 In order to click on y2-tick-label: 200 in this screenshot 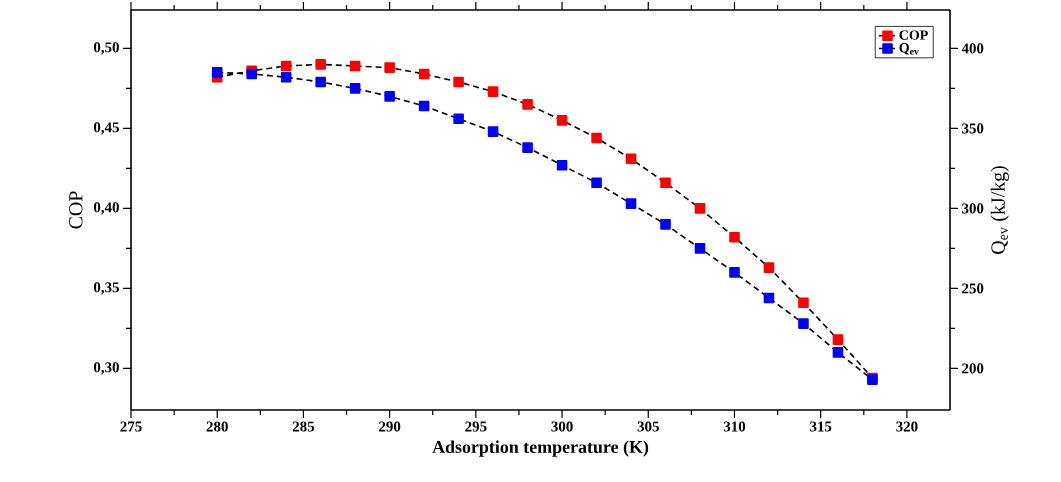, I will do `click(973, 368)`.